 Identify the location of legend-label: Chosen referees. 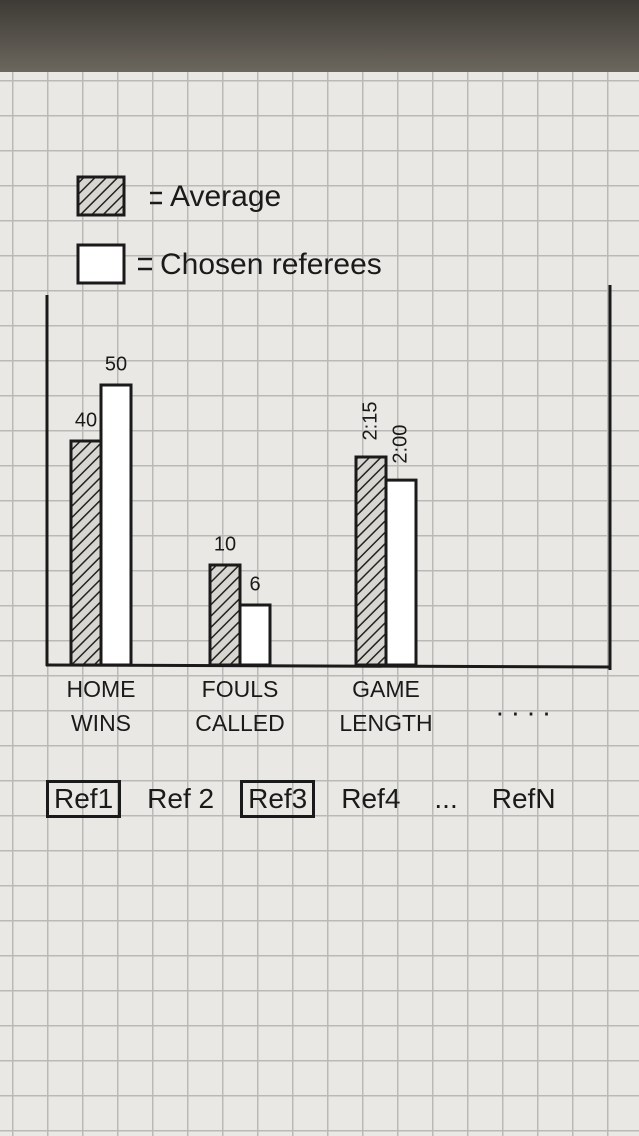
(271, 264).